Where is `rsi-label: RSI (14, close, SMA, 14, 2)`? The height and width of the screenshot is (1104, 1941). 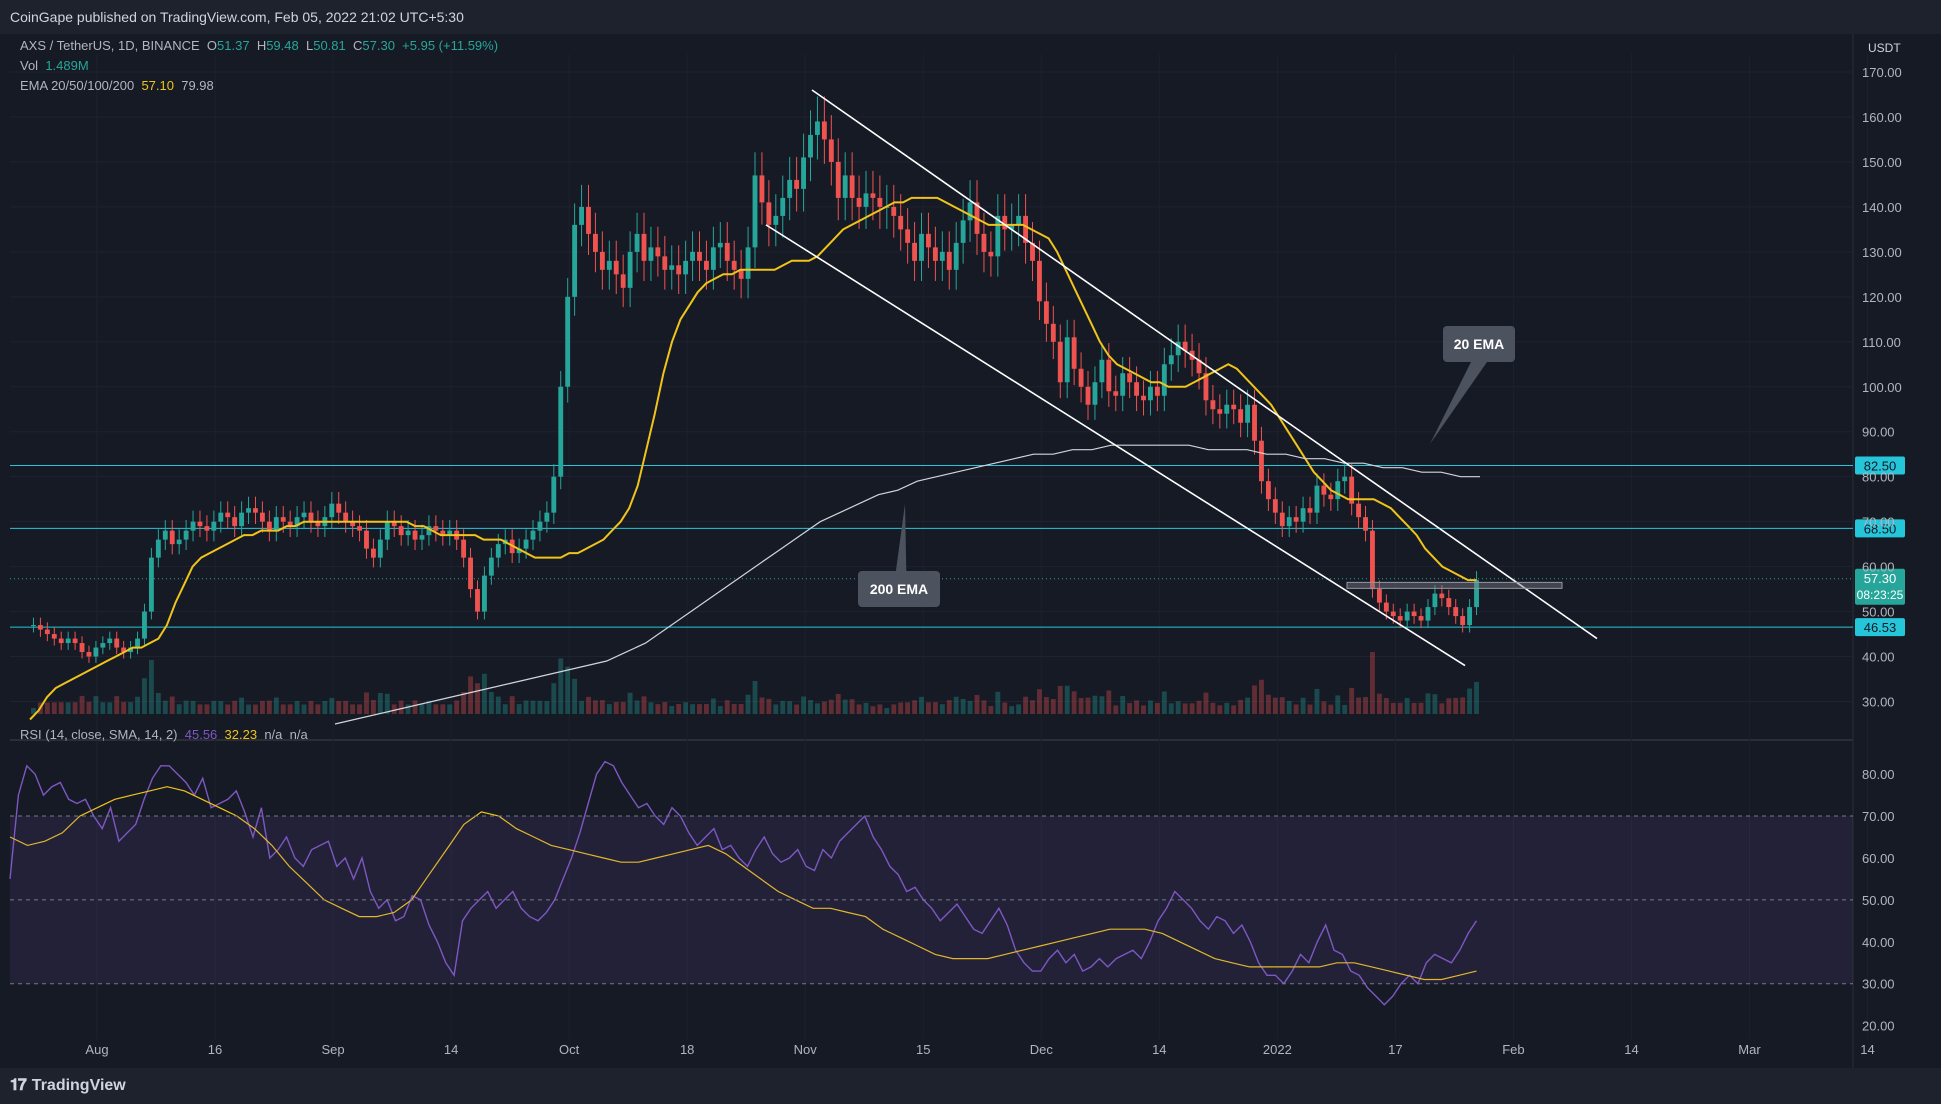
rsi-label: RSI (14, close, SMA, 14, 2) is located at coordinates (99, 734).